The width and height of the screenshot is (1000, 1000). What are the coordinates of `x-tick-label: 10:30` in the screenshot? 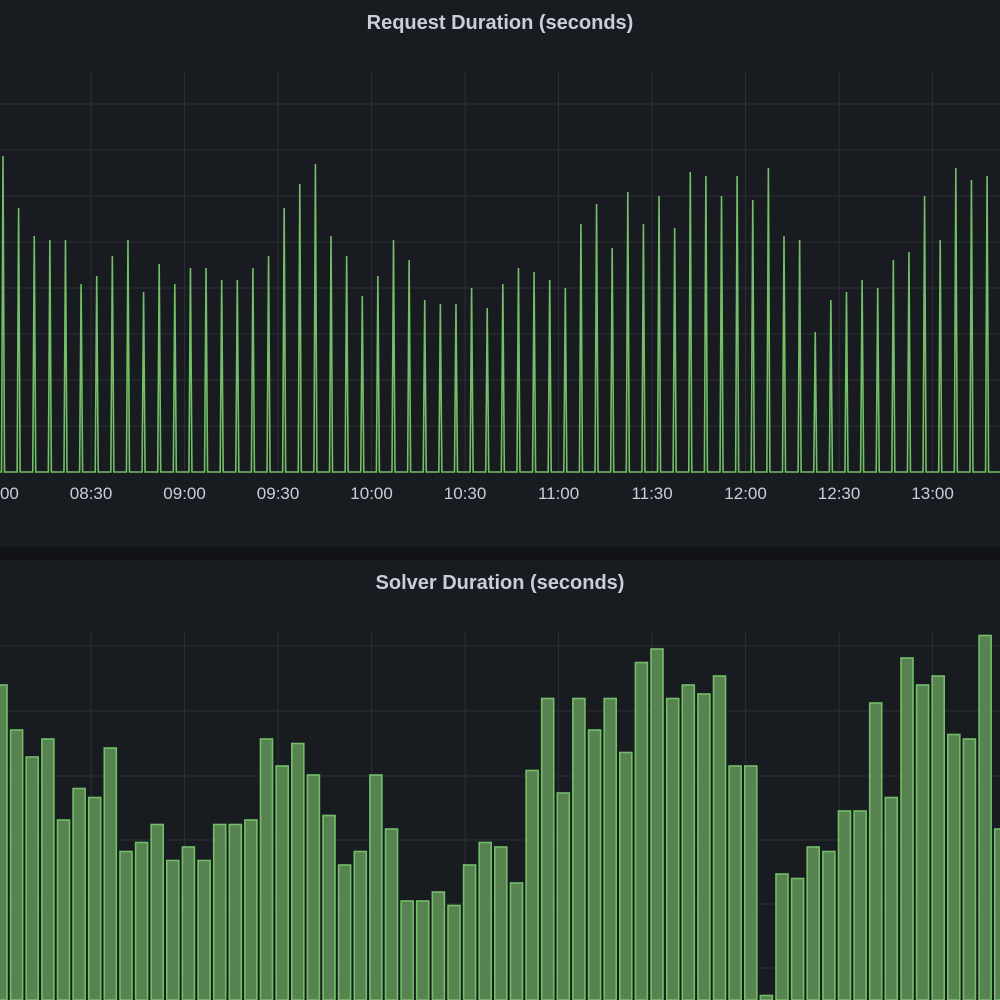 It's located at (465, 493).